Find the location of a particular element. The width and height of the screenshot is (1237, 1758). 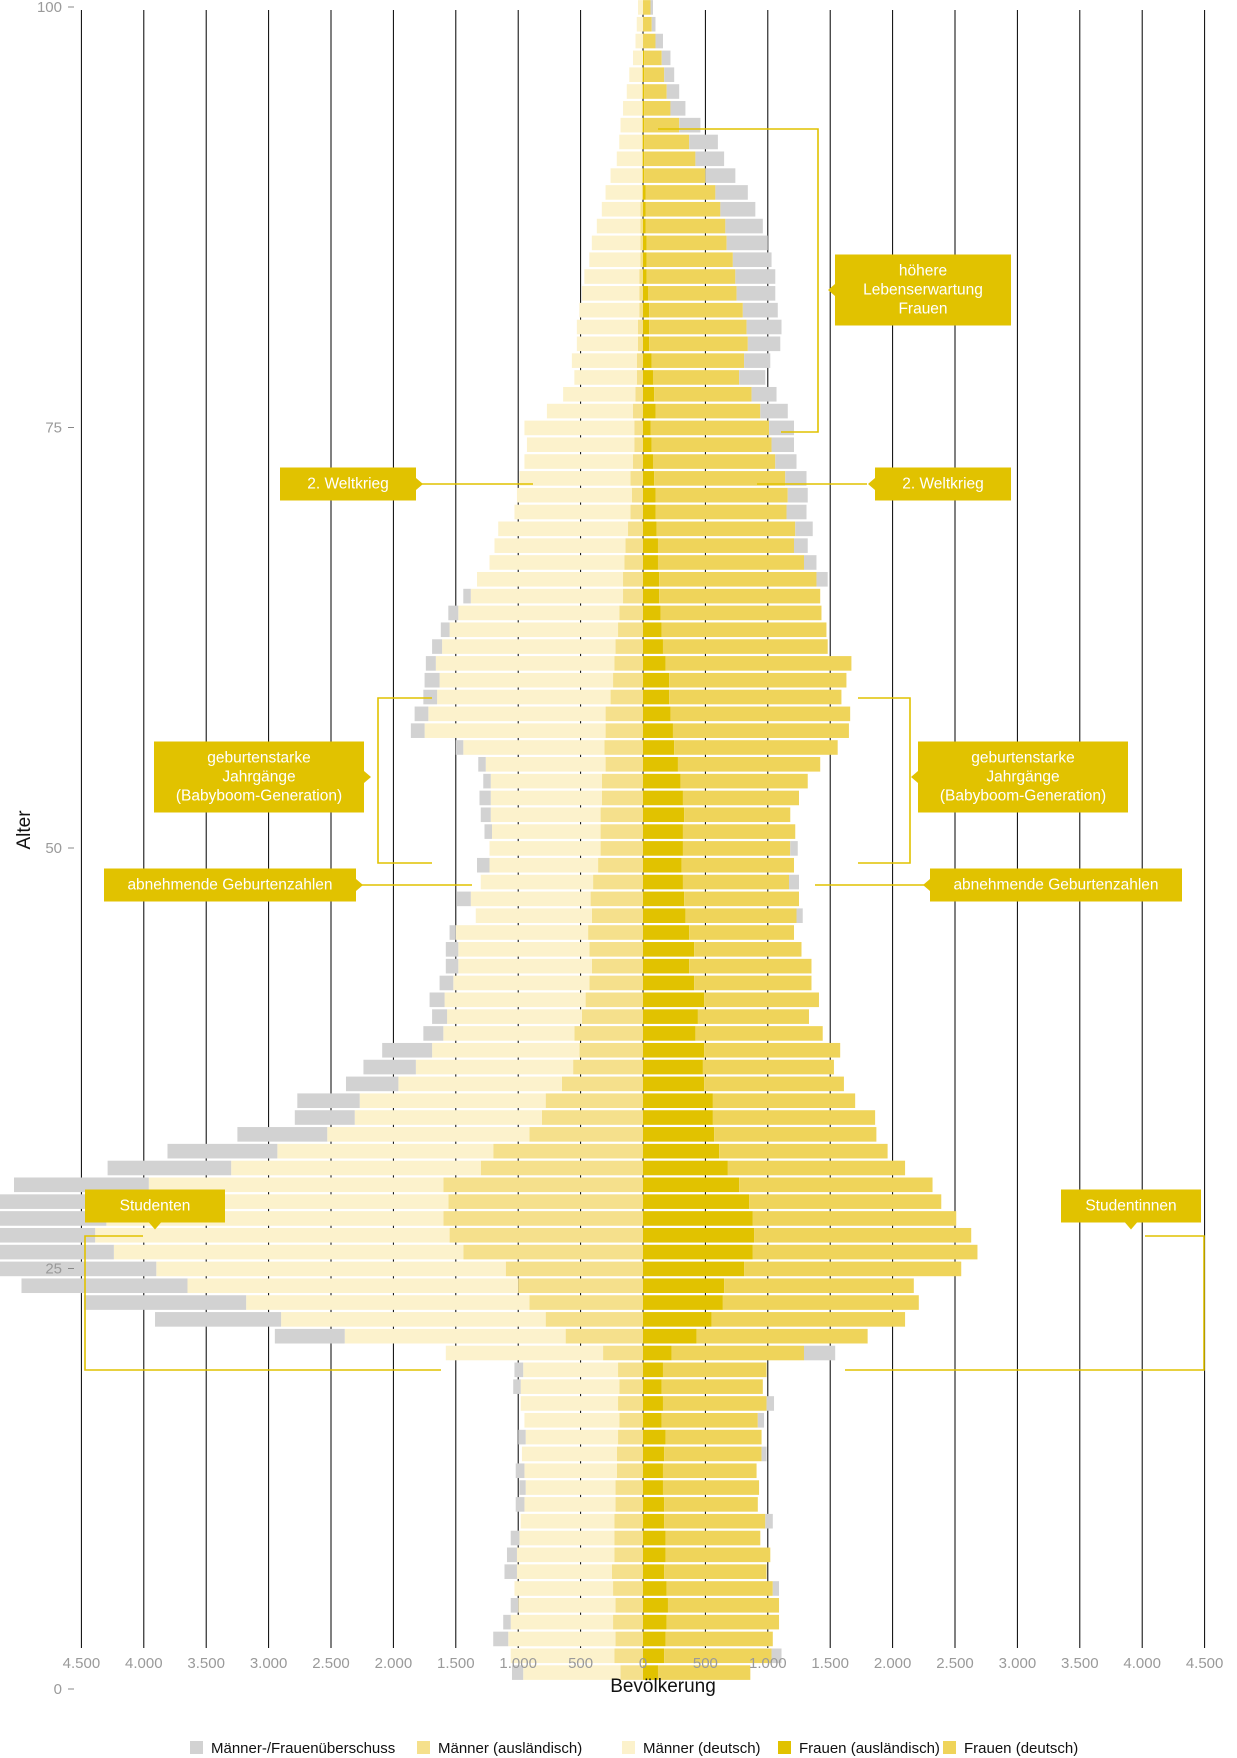

x-tick-label: 4.000 is located at coordinates (144, 1663).